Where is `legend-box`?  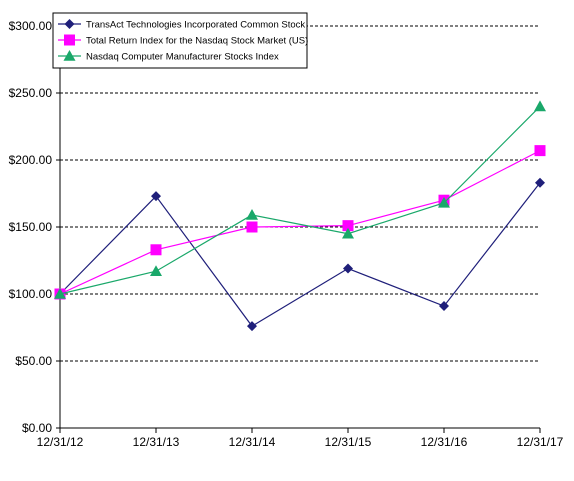
legend-box is located at coordinates (180, 40).